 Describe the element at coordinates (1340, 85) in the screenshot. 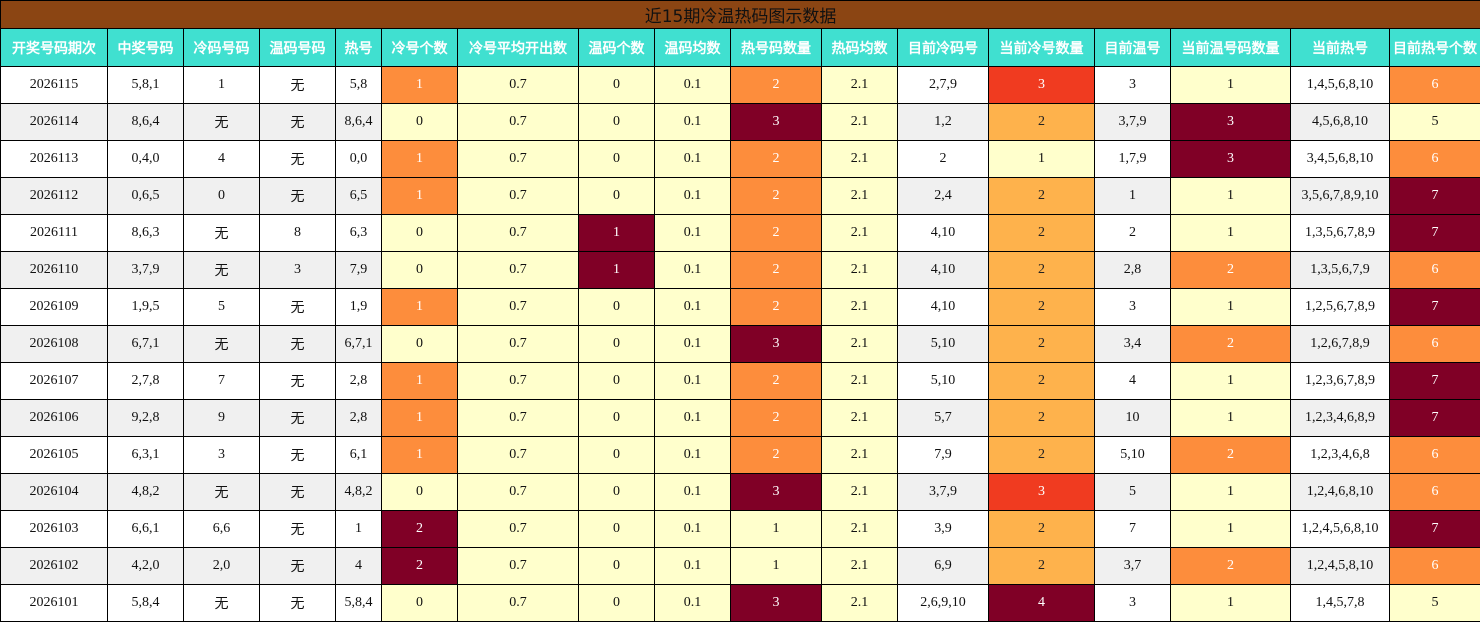

I see `table-cell: 1,4,5,6,8,10` at that location.